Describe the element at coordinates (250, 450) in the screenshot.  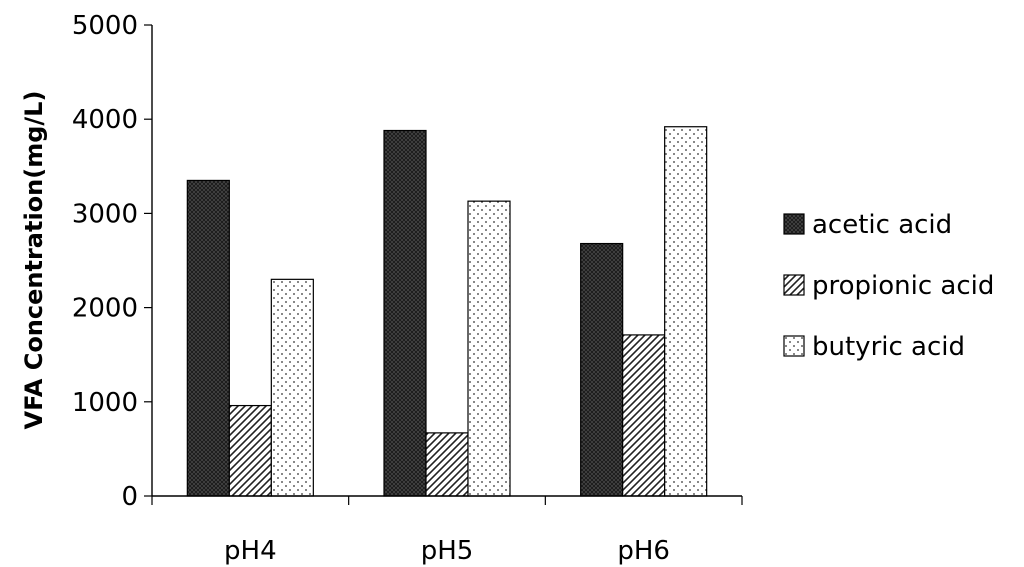
I see `bar-propionic-acid-pH4` at that location.